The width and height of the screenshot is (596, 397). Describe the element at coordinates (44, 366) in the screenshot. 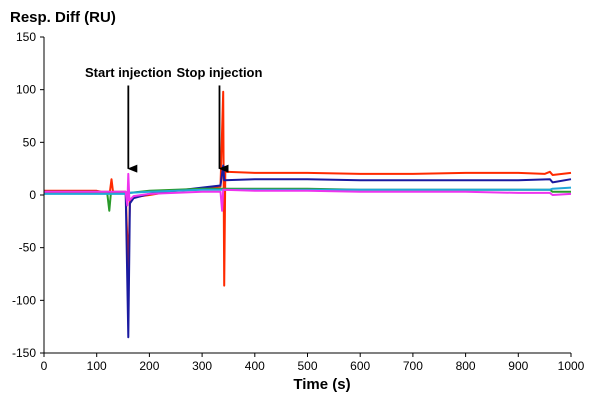

I see `x-tick-label: 0` at that location.